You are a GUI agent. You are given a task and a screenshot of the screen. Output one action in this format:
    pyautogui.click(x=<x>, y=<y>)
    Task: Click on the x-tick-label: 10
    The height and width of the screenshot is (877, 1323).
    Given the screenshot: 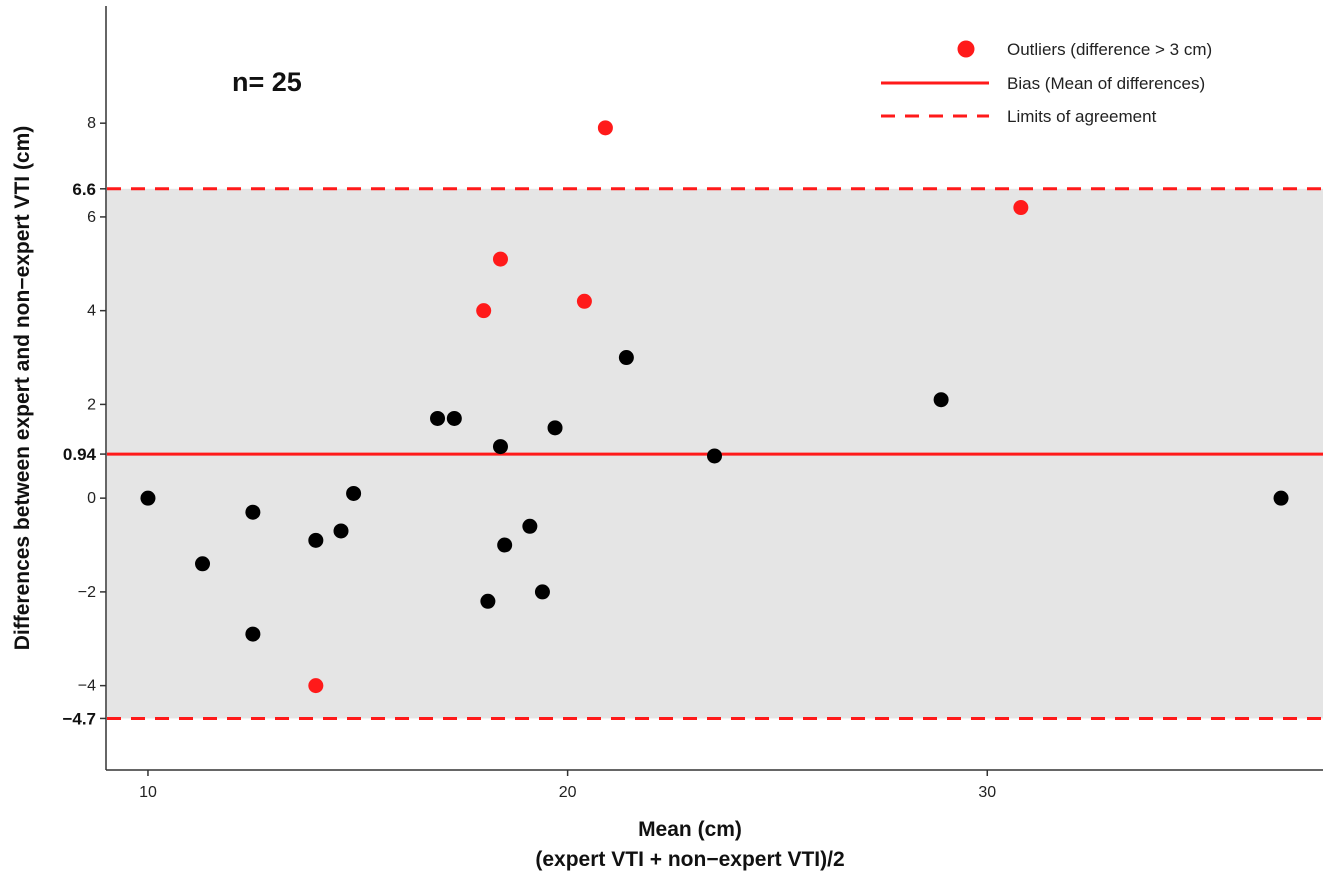 What is the action you would take?
    pyautogui.click(x=148, y=792)
    